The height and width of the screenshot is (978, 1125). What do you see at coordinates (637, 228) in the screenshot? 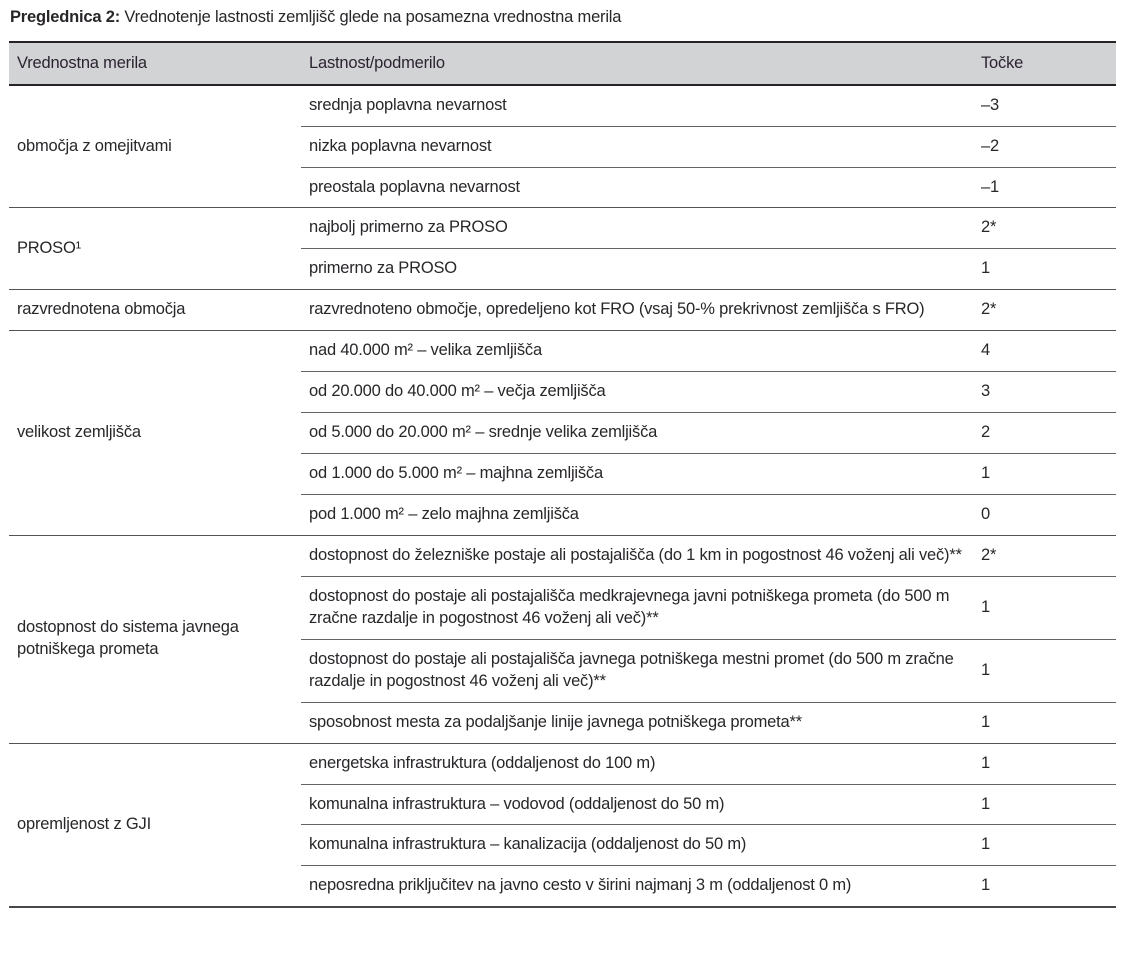
I see `property-cell: najbolj primerno za PROSO` at bounding box center [637, 228].